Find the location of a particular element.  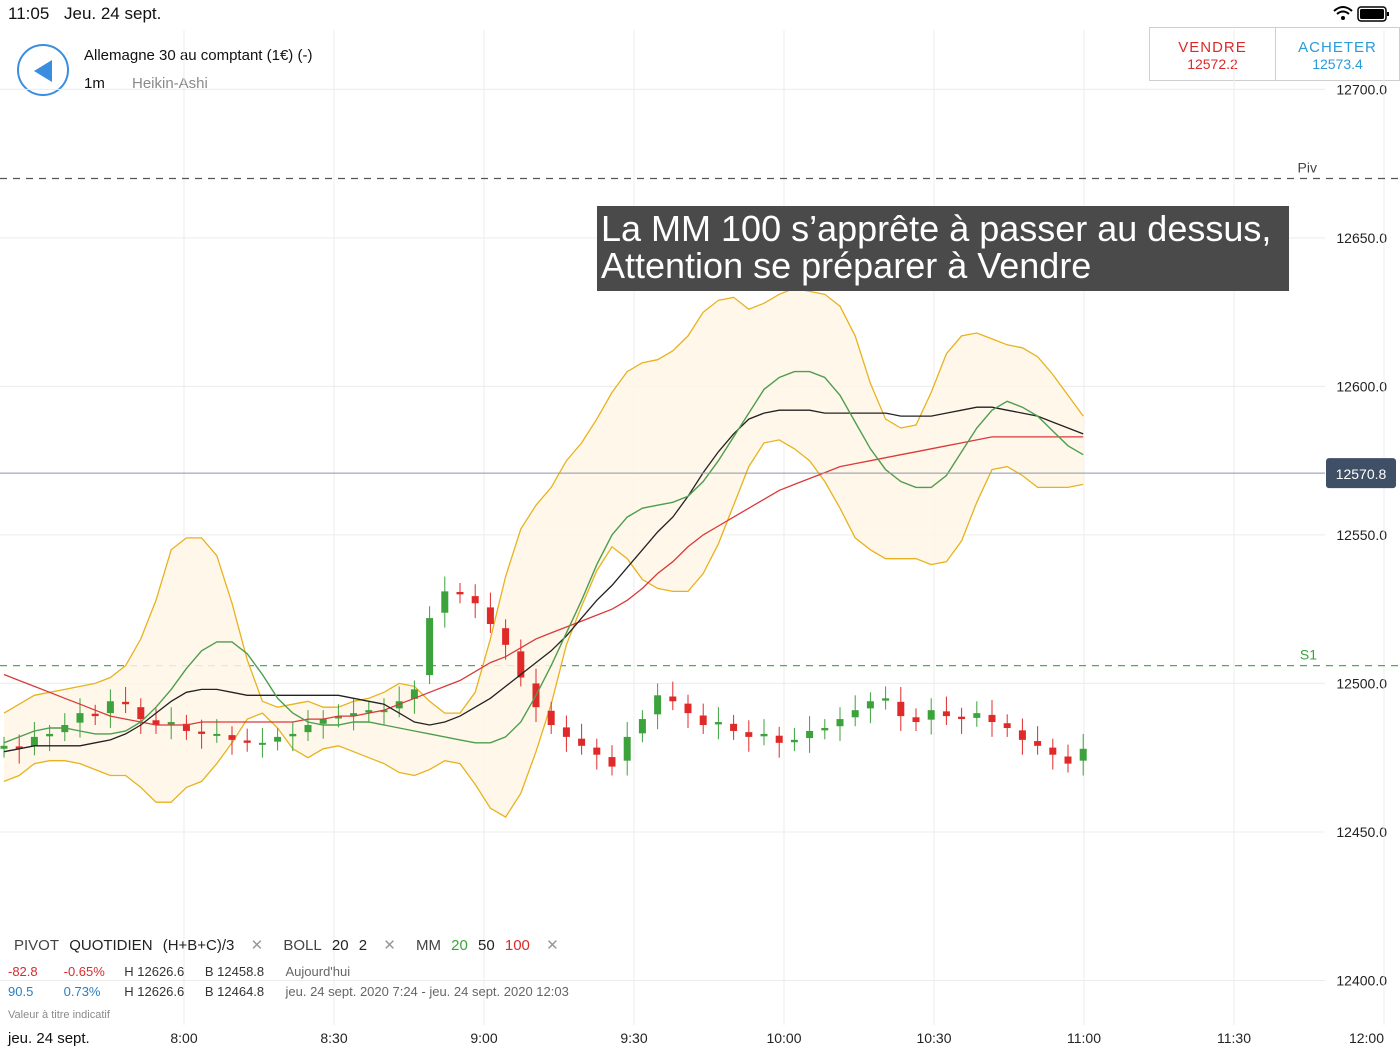

sell-label: VENDRE is located at coordinates (1212, 47).